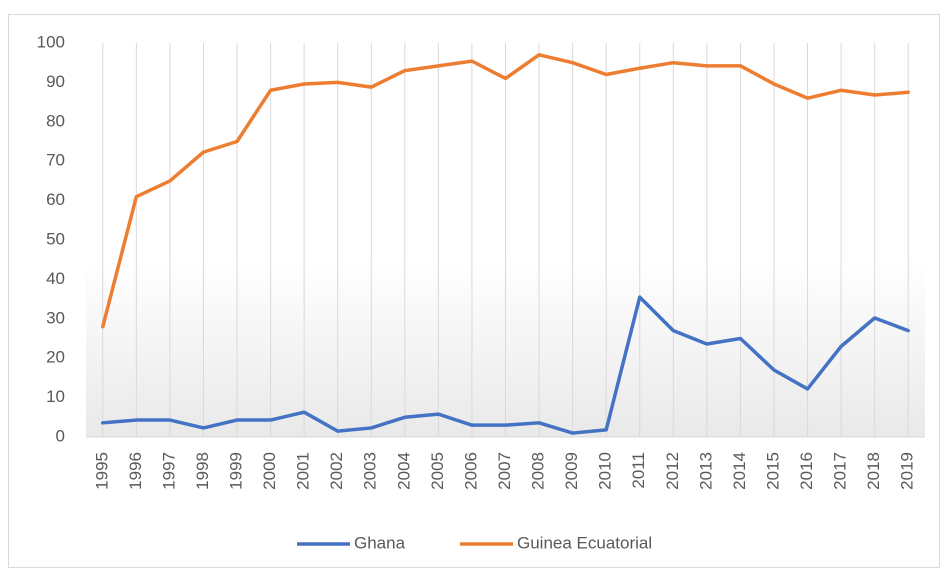 The width and height of the screenshot is (946, 574). I want to click on y-tick-label: 100, so click(51, 41).